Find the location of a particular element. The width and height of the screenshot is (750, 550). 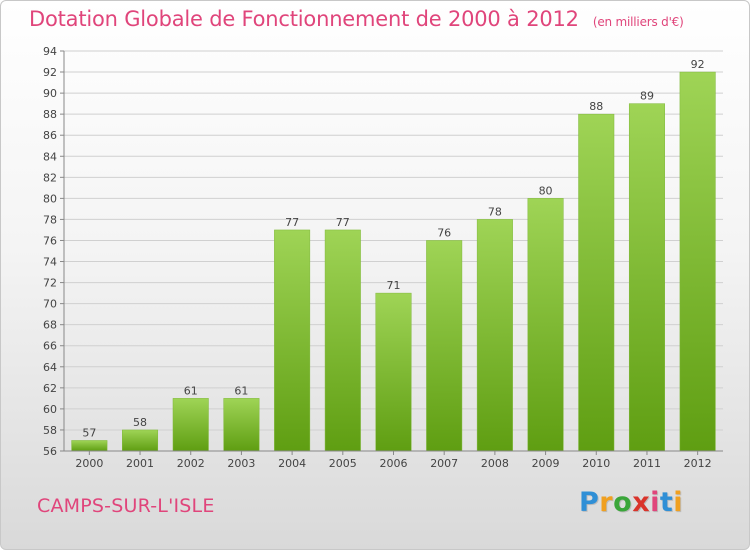

y-tick-label: 62 is located at coordinates (50, 388).